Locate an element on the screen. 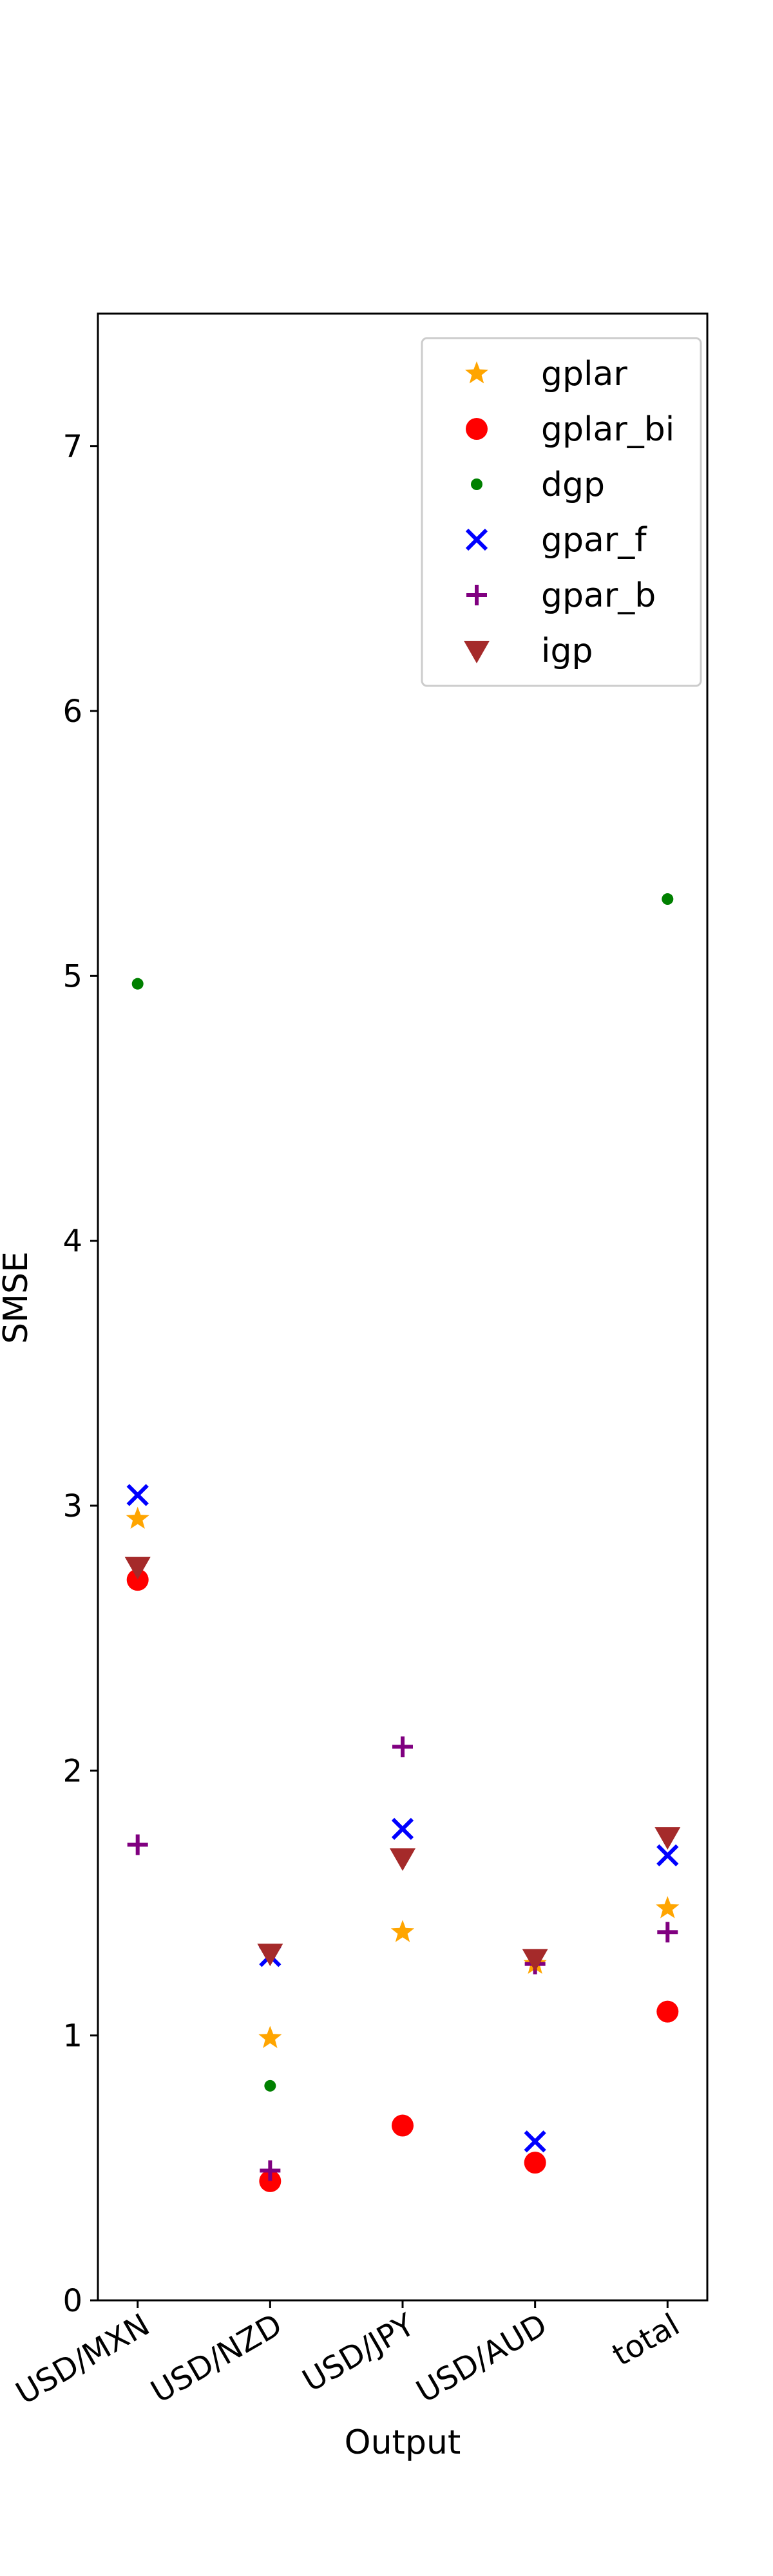 The width and height of the screenshot is (773, 2576). y-tick-label: 3 is located at coordinates (72, 1506).